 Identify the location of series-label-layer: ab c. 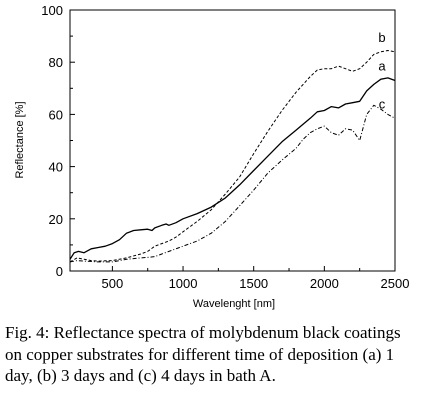
(382, 71).